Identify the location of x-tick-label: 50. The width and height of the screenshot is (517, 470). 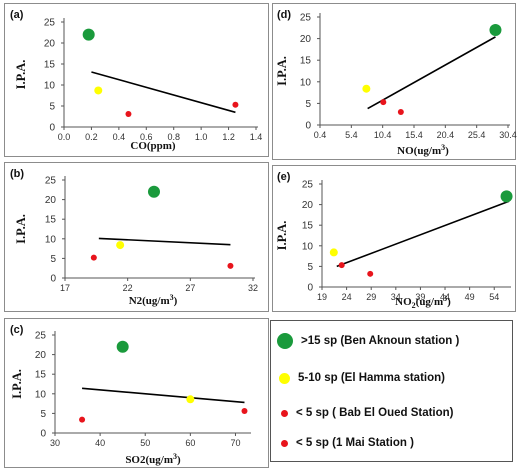
(145, 443).